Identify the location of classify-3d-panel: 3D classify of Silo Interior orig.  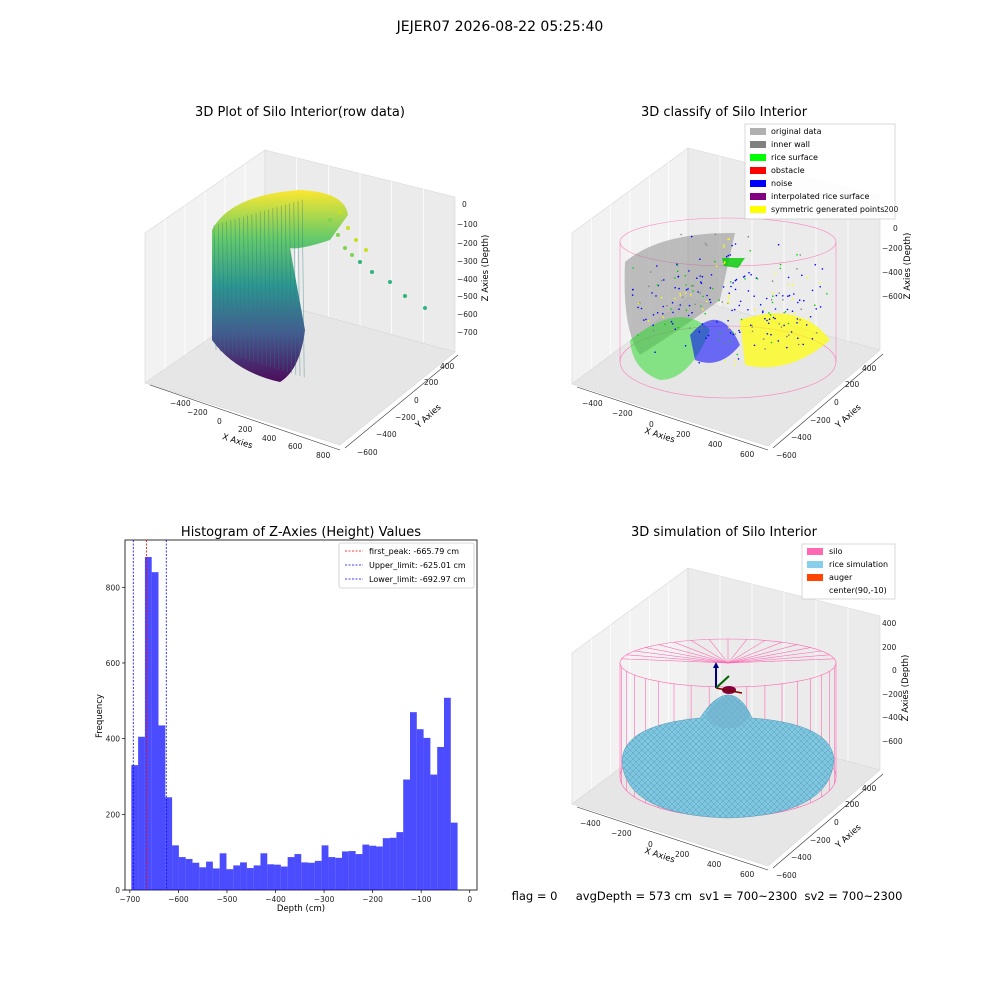
(742, 282).